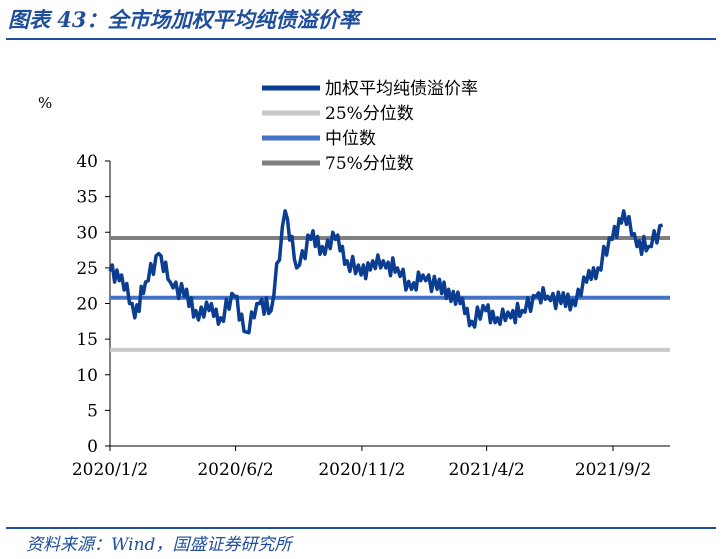  I want to click on y-axis-label: %, so click(45, 103).